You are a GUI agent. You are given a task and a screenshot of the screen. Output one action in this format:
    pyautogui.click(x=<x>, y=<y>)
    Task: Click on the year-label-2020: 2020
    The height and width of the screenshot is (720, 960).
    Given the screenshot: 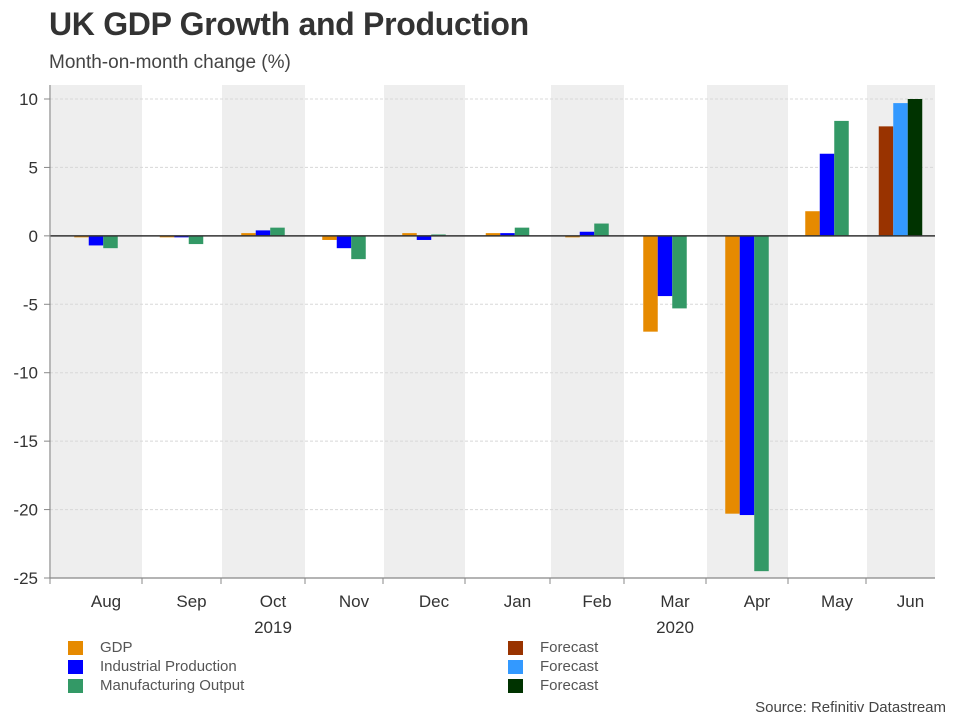 What is the action you would take?
    pyautogui.click(x=675, y=627)
    